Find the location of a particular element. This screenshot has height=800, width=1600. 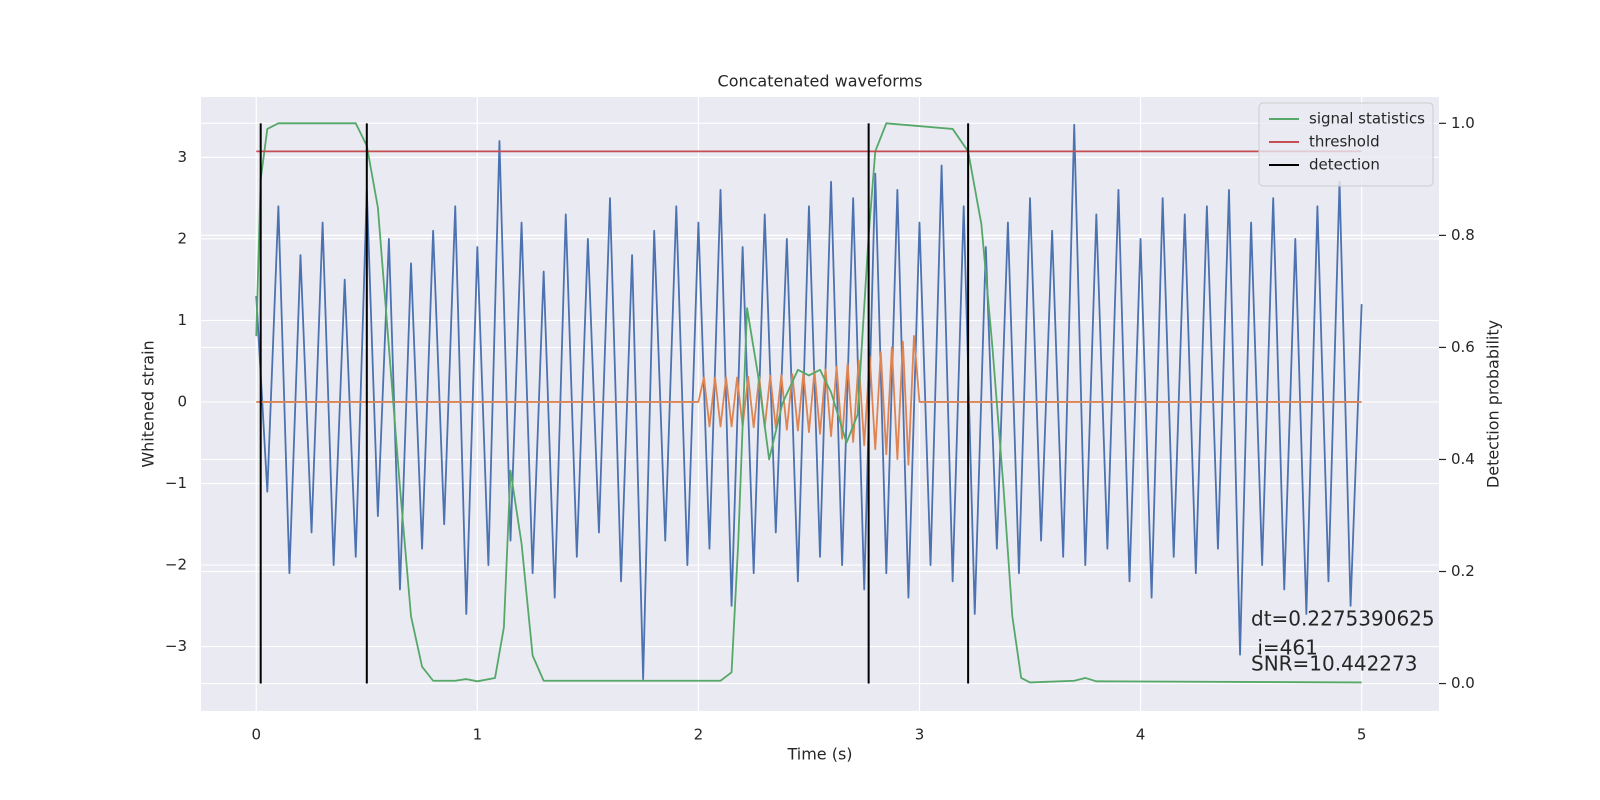

x-tick-label: 4 is located at coordinates (1141, 735).